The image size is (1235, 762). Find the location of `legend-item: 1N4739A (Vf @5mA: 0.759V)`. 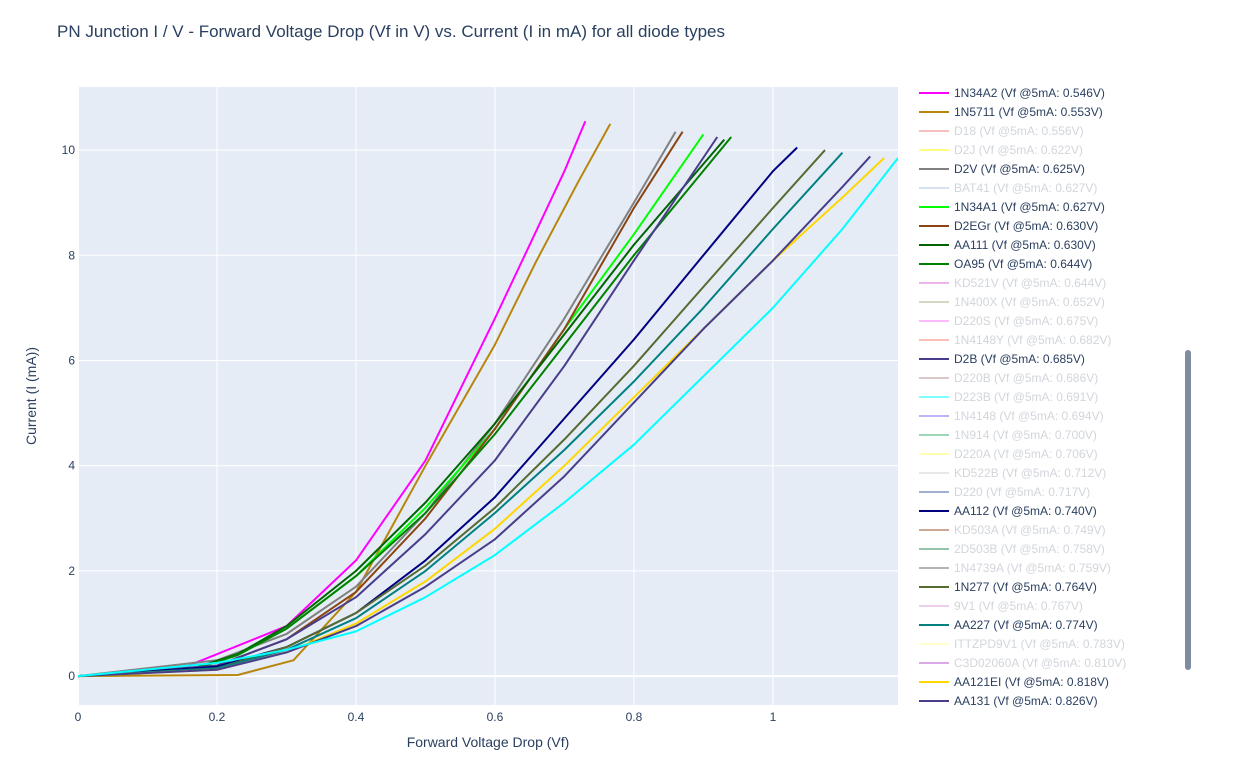

legend-item: 1N4739A (Vf @5mA: 0.759V) is located at coordinates (1015, 568).